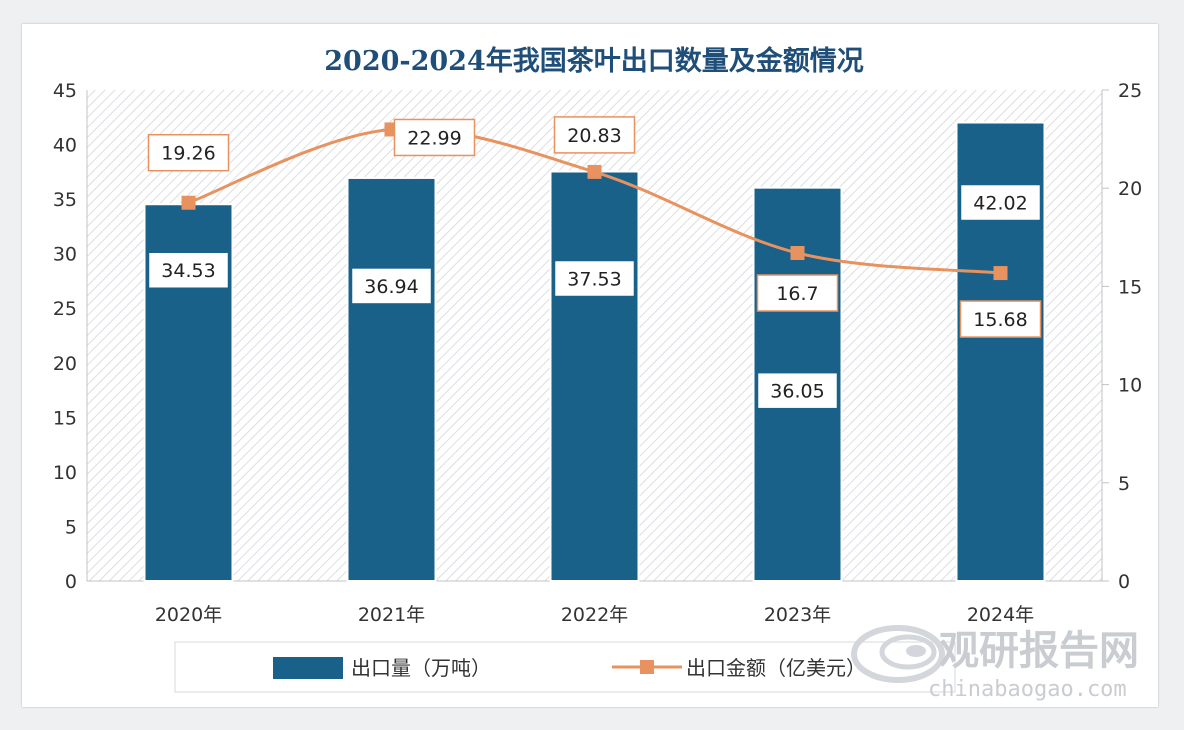 This screenshot has width=1184, height=730. What do you see at coordinates (1130, 189) in the screenshot?
I see `y-right-tick-label: 20` at bounding box center [1130, 189].